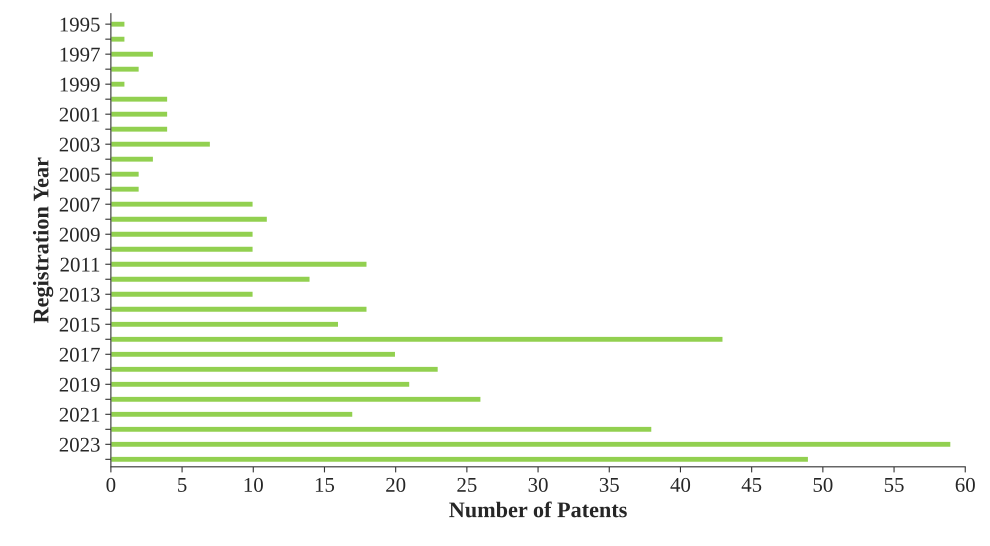  Describe the element at coordinates (80, 295) in the screenshot. I see `y-tick-label: 2013` at that location.